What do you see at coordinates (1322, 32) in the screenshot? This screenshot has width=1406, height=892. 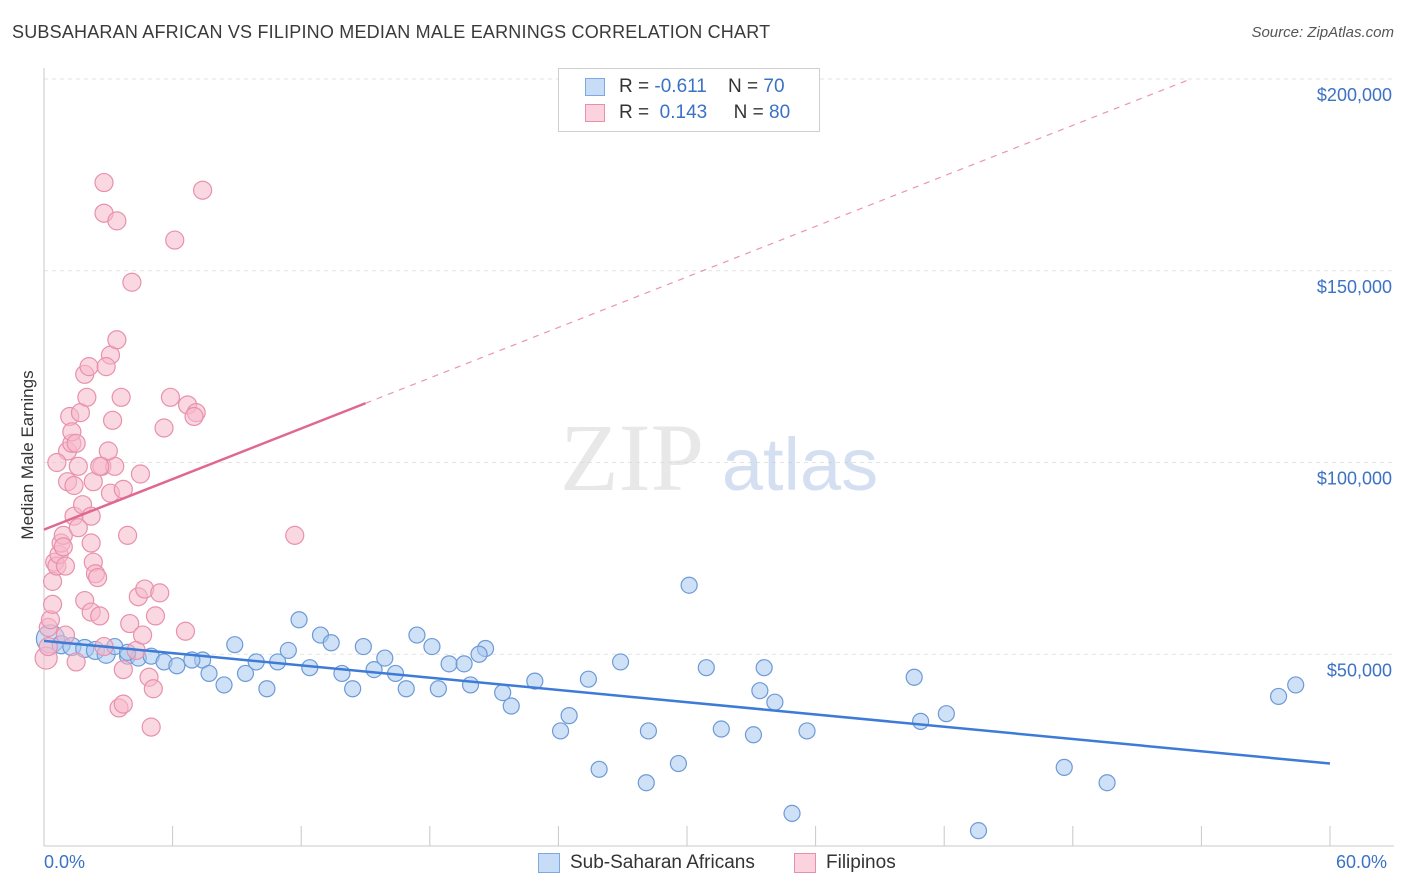 I see `source-label: Source: ZipAtlas.com` at bounding box center [1322, 32].